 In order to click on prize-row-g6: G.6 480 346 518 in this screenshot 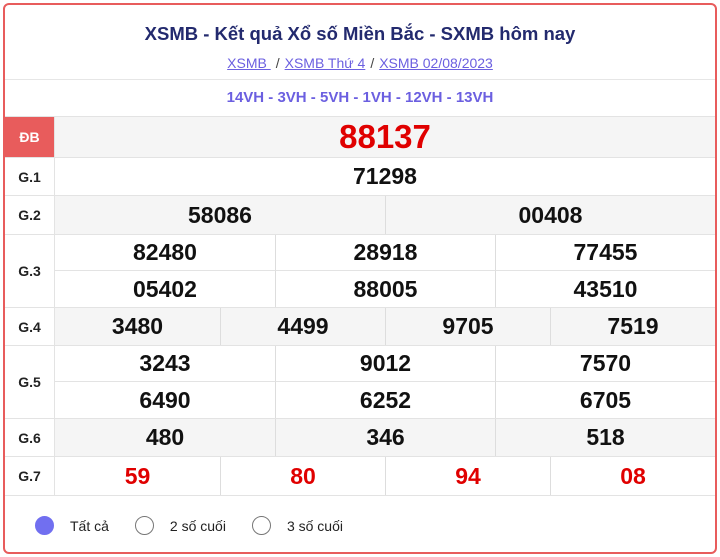, I will do `click(360, 437)`.